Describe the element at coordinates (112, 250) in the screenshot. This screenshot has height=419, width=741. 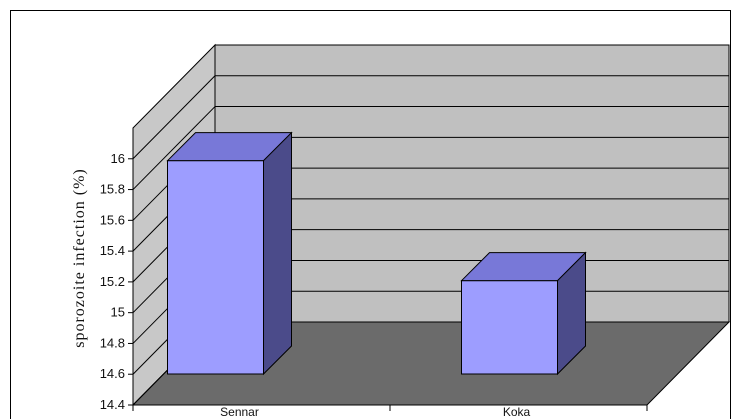
I see `y-tick-label: 15.4` at that location.